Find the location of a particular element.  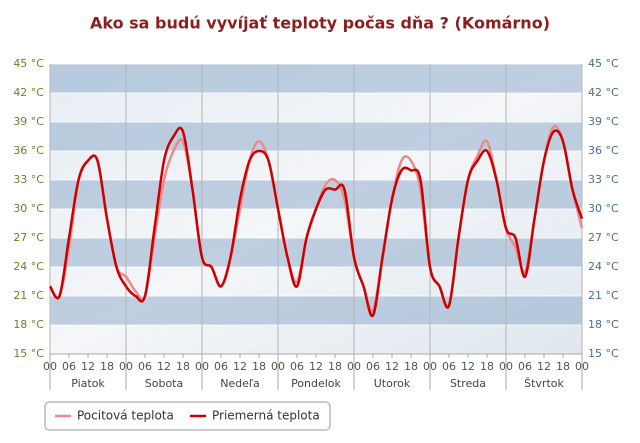

y2-tick-label: 33 °C is located at coordinates (603, 179).